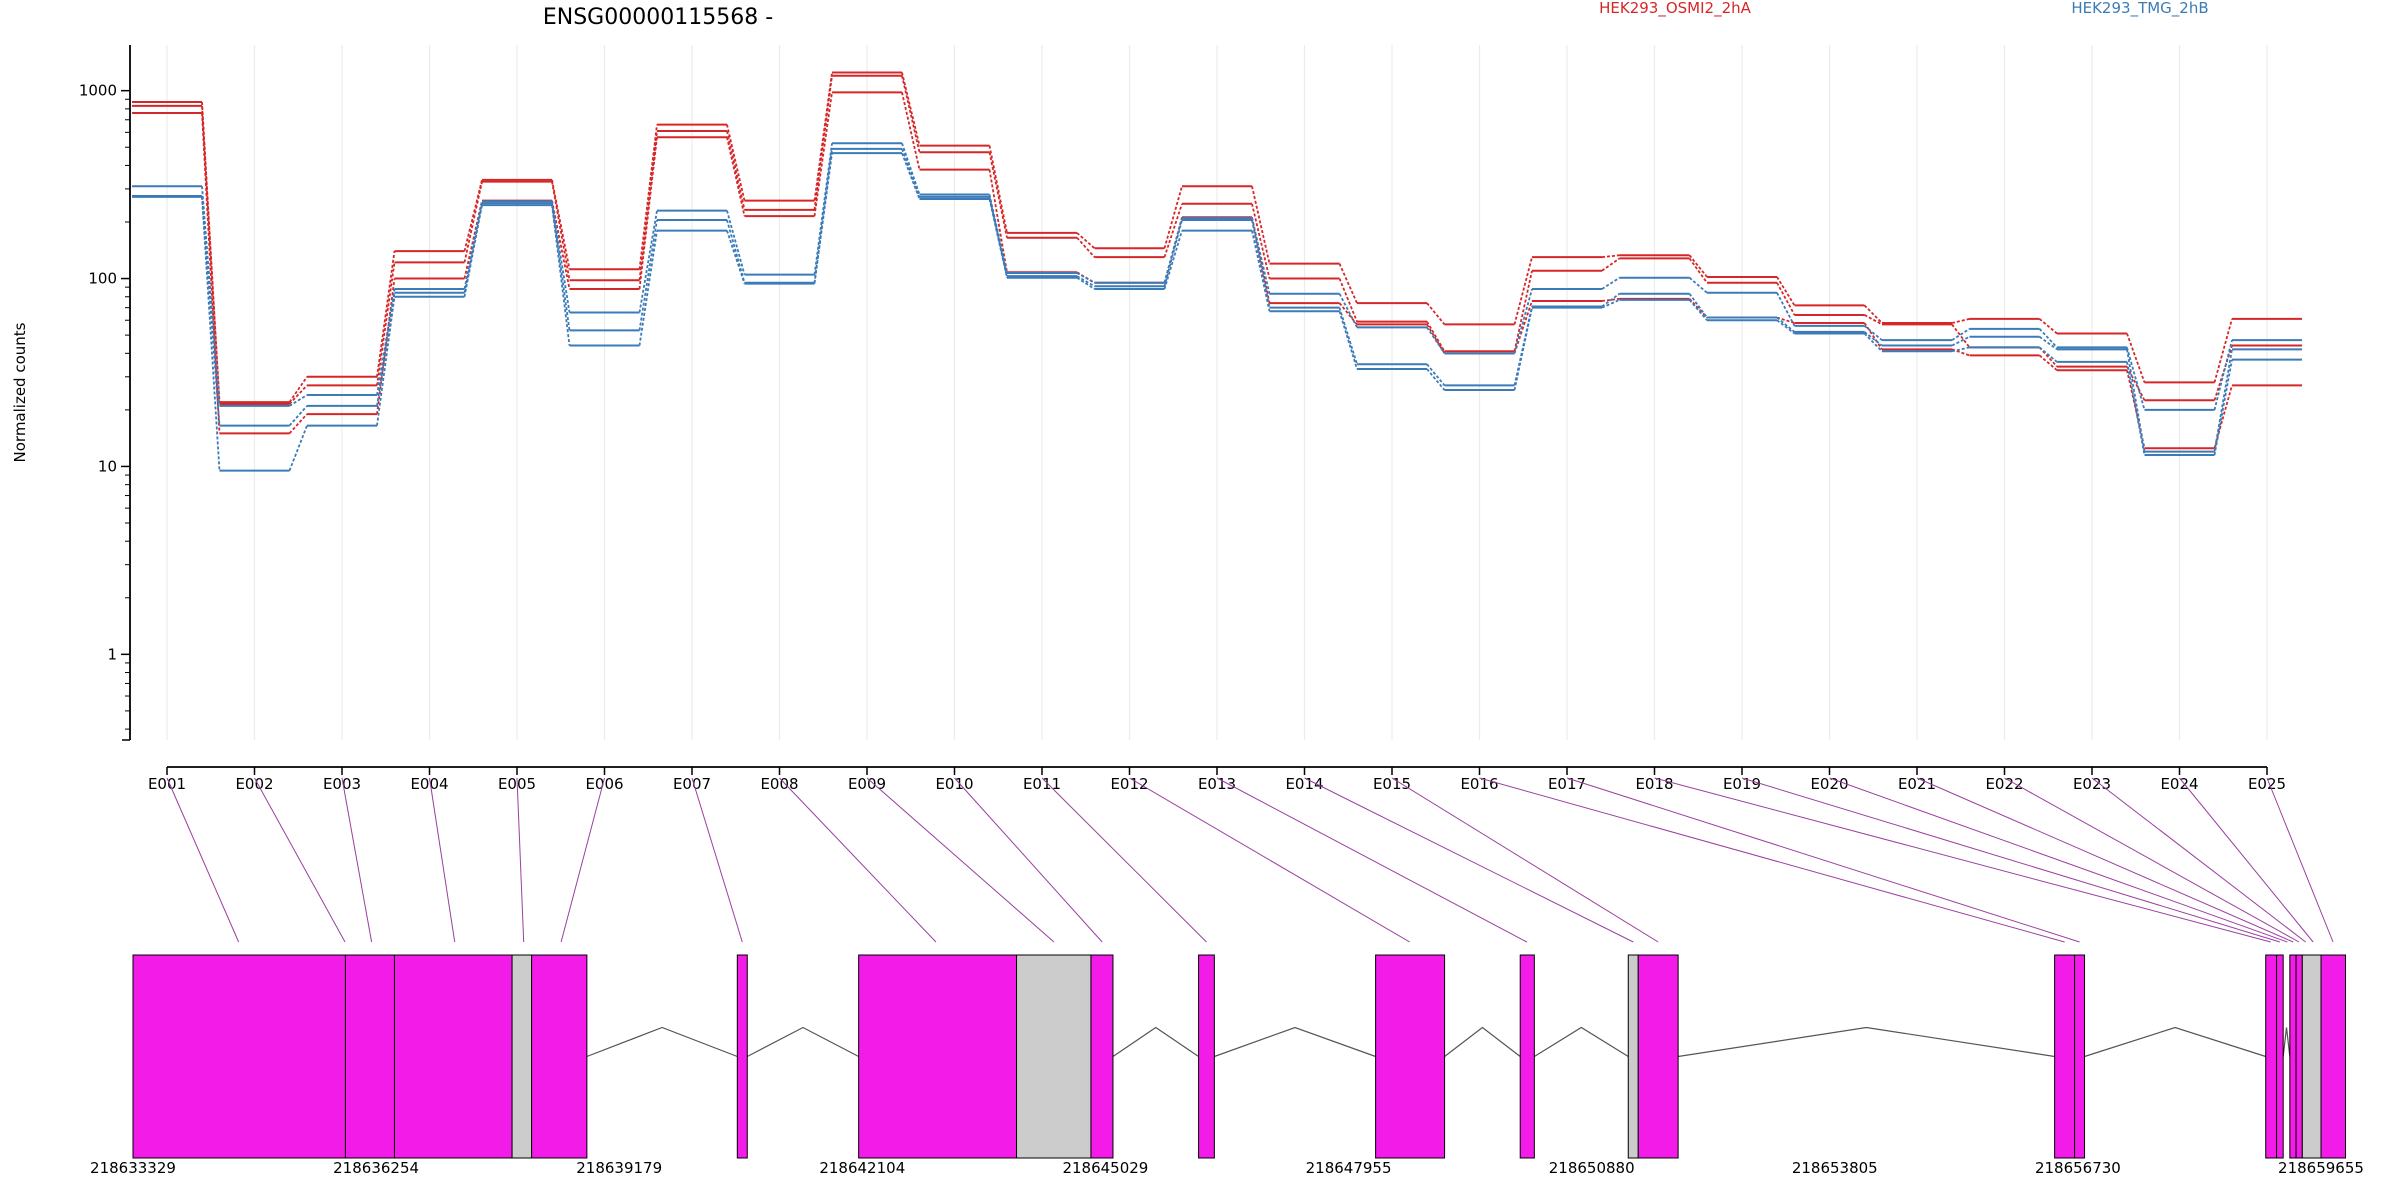 This screenshot has height=1204, width=2400. I want to click on exon-link-E016, so click(1772, 860).